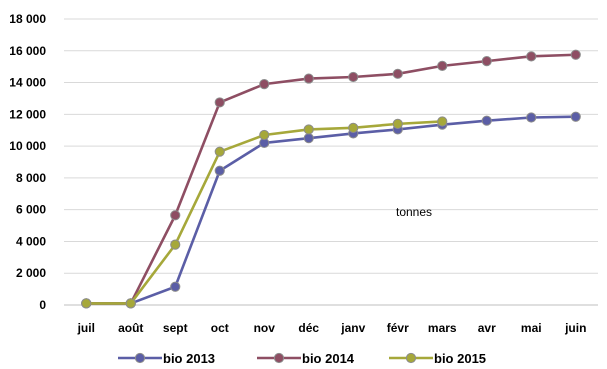 The height and width of the screenshot is (369, 607). I want to click on x-tick-label: janv, so click(352, 328).